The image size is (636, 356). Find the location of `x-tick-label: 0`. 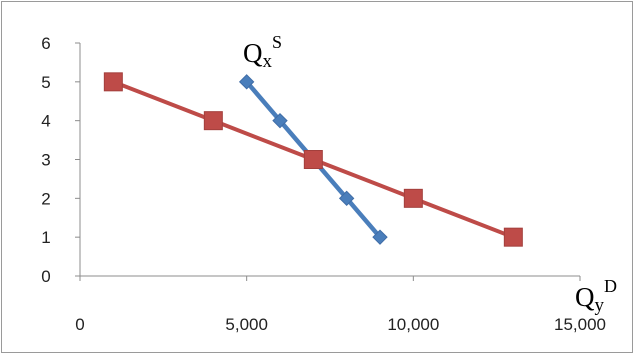

x-tick-label: 0 is located at coordinates (79, 324).